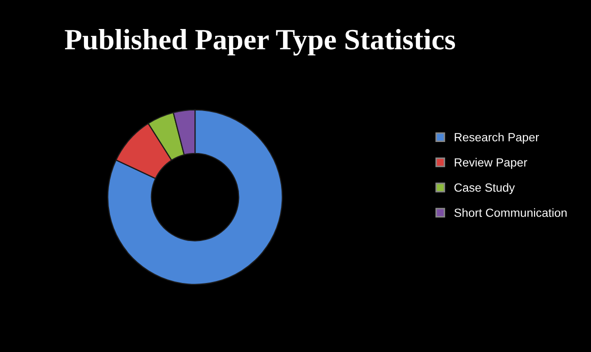  What do you see at coordinates (491, 163) in the screenshot?
I see `legend-label: Review Paper` at bounding box center [491, 163].